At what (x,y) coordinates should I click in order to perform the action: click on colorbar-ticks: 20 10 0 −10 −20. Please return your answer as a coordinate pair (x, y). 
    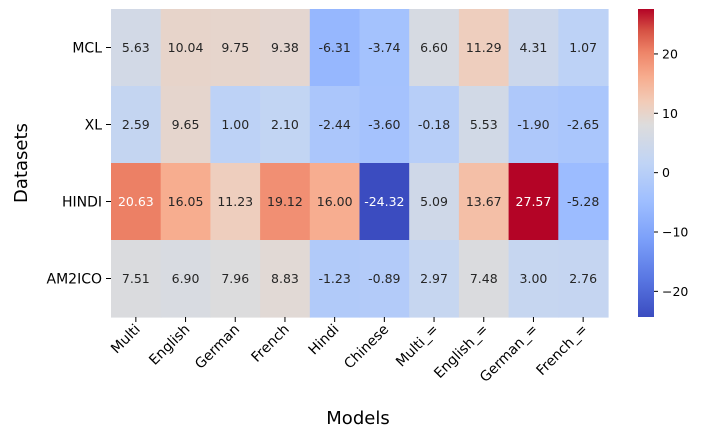
    Looking at the image, I should click on (671, 172).